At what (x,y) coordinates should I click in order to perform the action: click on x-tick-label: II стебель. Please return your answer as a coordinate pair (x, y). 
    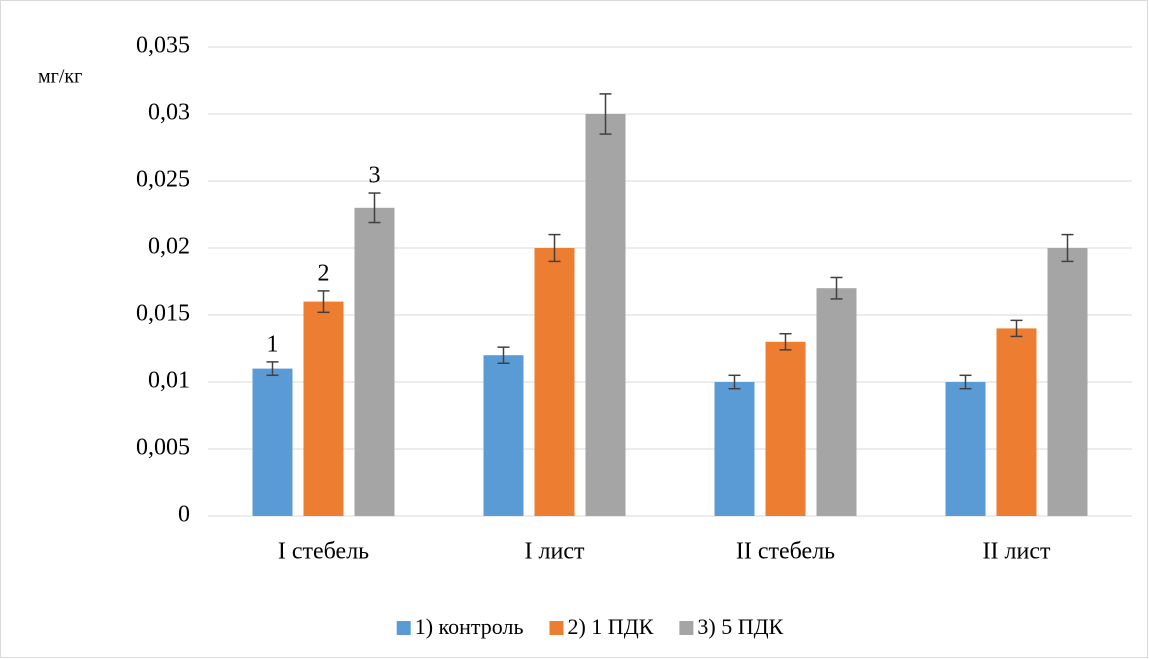
    Looking at the image, I should click on (785, 552).